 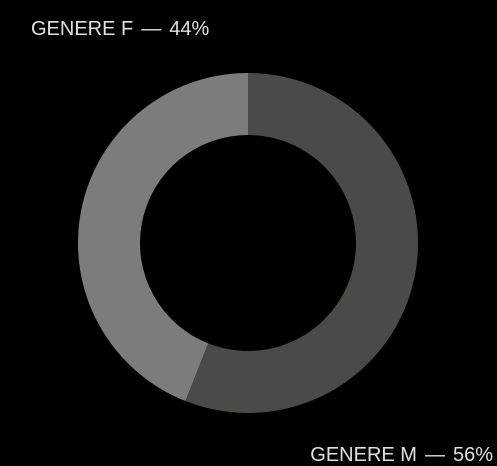 What do you see at coordinates (82, 29) in the screenshot?
I see `category-name: GENERE F` at bounding box center [82, 29].